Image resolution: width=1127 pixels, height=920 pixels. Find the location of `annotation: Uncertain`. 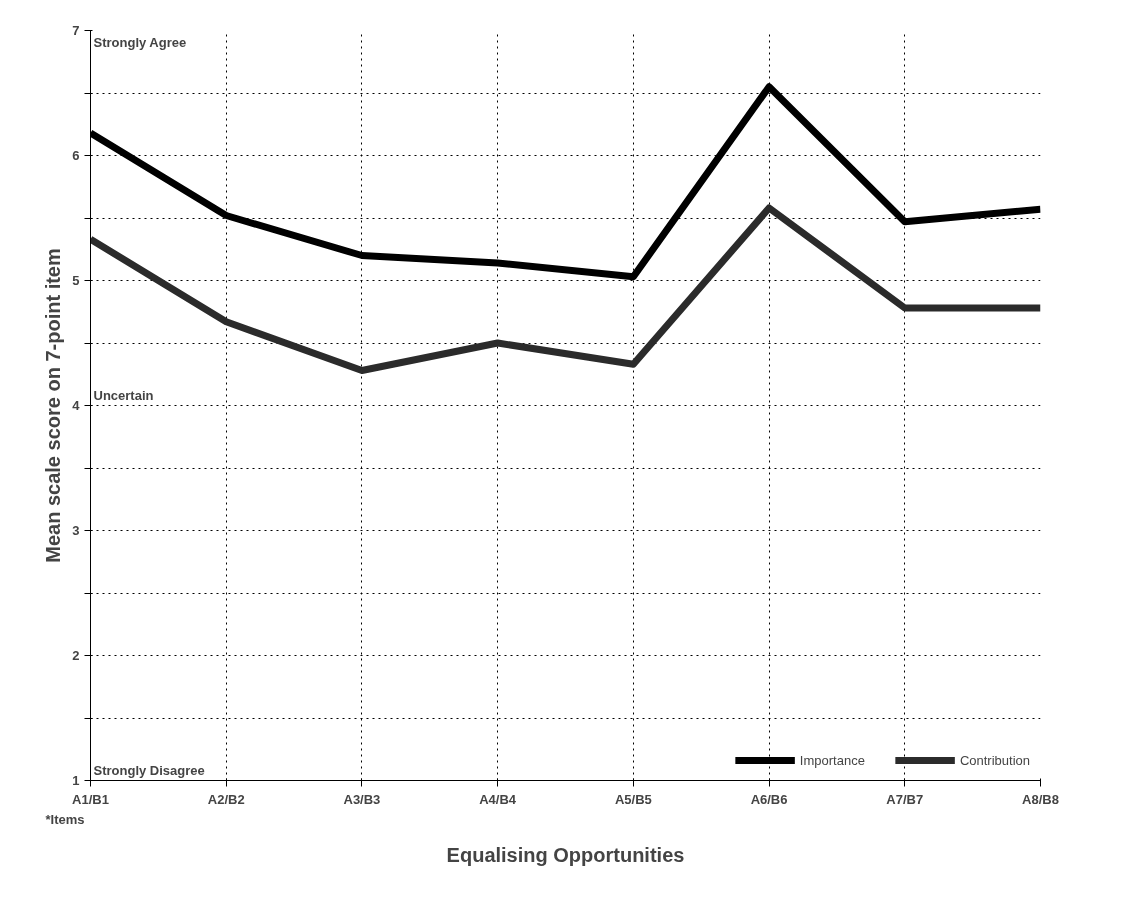

annotation: Uncertain is located at coordinates (123, 395).